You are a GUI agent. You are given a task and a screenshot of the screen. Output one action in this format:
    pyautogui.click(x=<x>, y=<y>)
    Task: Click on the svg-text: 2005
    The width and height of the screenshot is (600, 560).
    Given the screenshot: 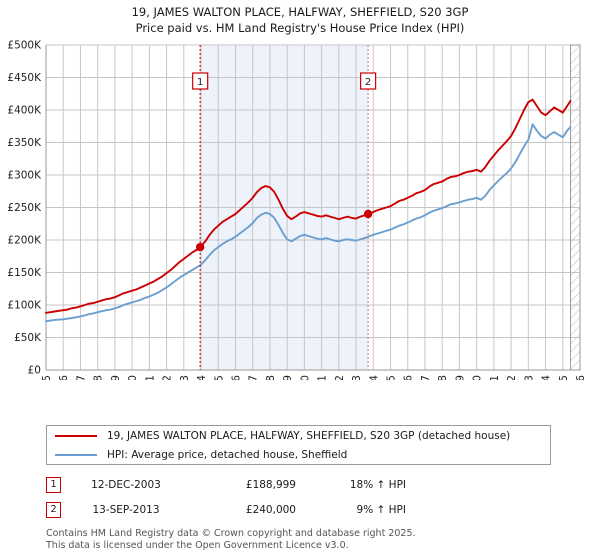 What is the action you would take?
    pyautogui.click(x=219, y=377)
    